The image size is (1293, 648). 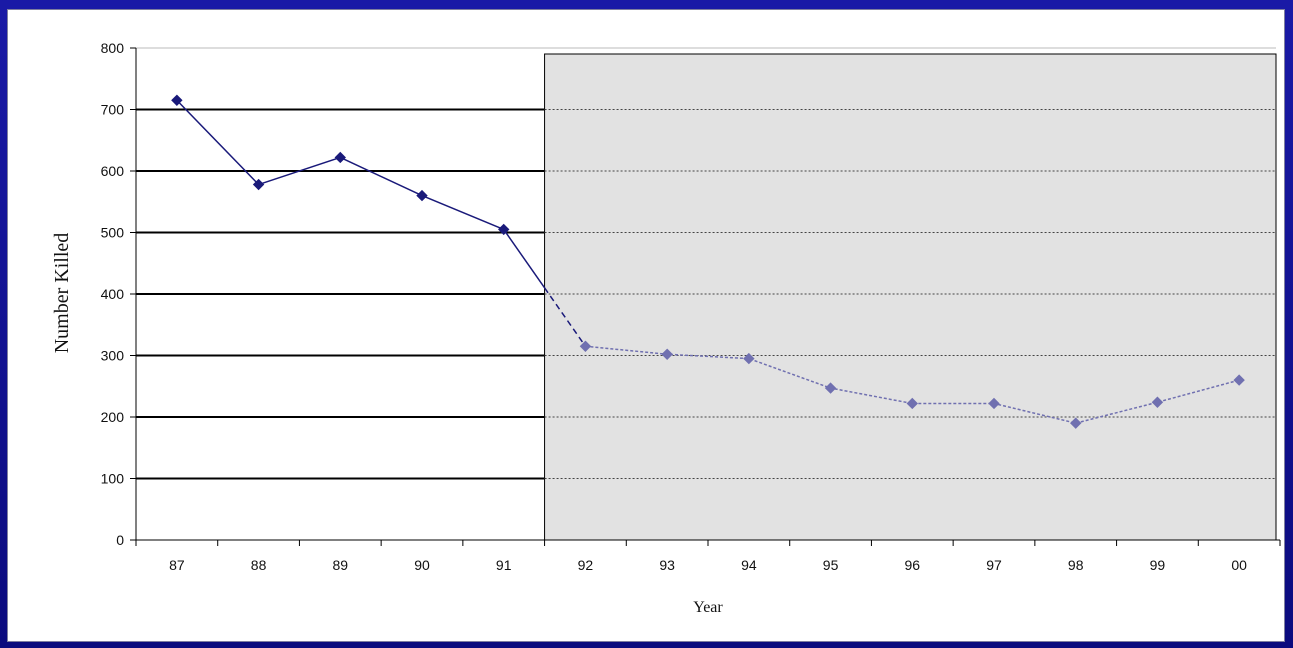 I want to click on y-axis-title: Number Killed, so click(x=62, y=293).